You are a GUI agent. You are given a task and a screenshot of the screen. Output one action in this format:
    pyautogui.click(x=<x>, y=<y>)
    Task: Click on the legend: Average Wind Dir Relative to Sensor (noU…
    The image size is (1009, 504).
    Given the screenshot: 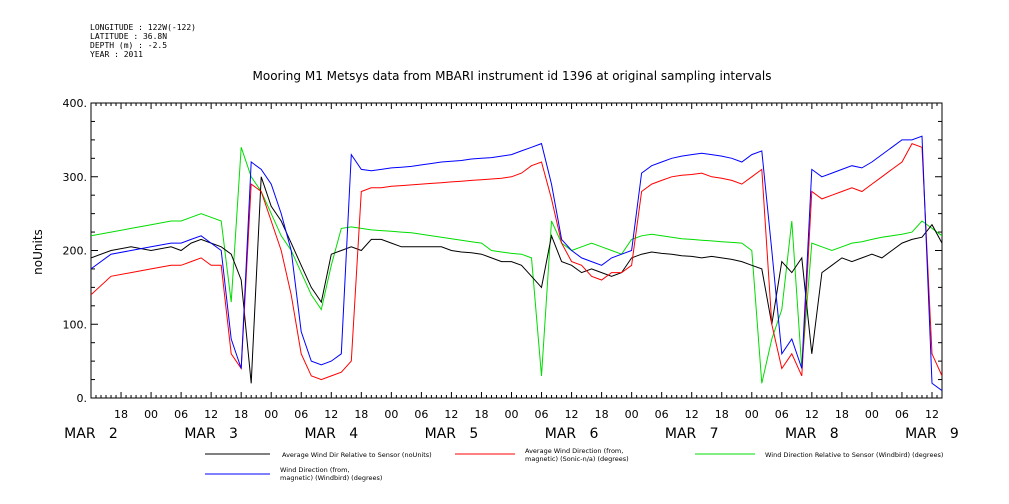 What is the action you would take?
    pyautogui.click(x=574, y=464)
    